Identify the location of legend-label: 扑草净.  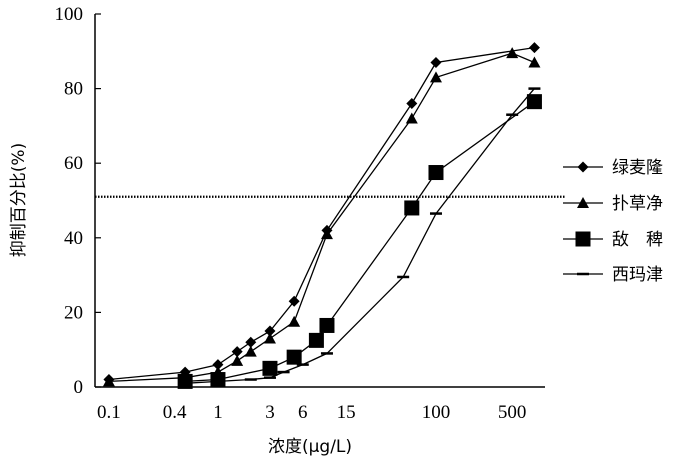
(637, 204).